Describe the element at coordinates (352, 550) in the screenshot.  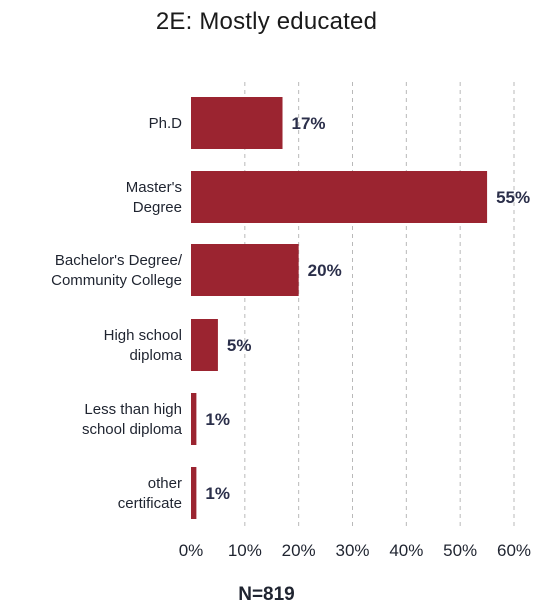
I see `x-tick-label: 30%` at that location.